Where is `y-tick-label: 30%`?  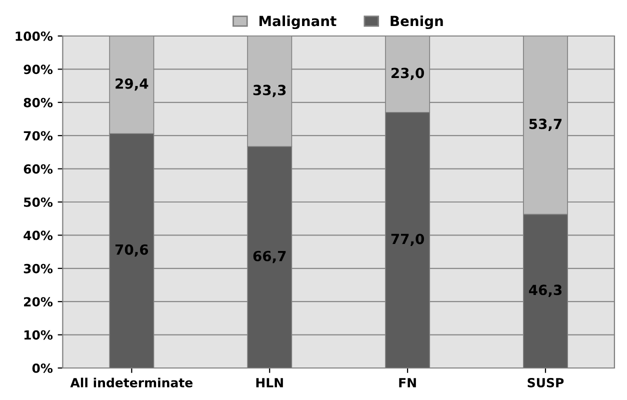
y-tick-label: 30% is located at coordinates (38, 269).